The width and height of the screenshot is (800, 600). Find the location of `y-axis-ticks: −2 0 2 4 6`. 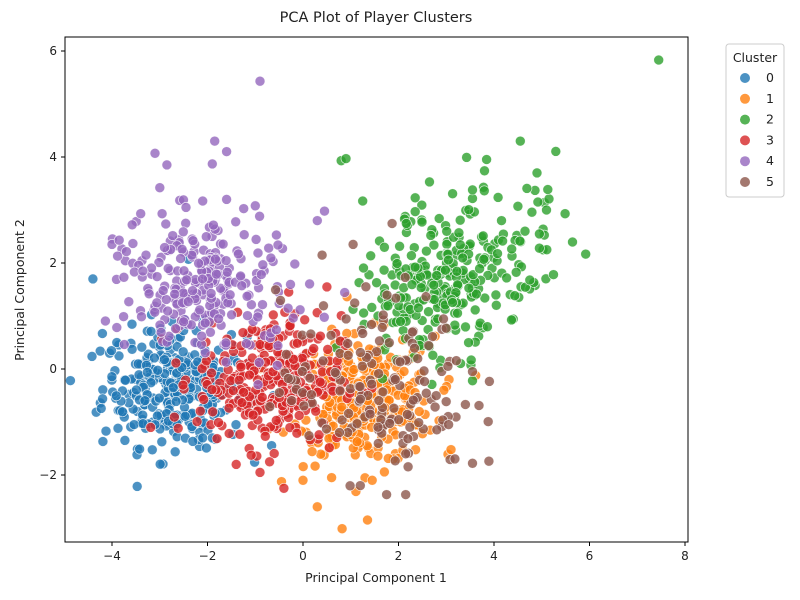

y-axis-ticks: −2 0 2 4 6 is located at coordinates (52, 263).